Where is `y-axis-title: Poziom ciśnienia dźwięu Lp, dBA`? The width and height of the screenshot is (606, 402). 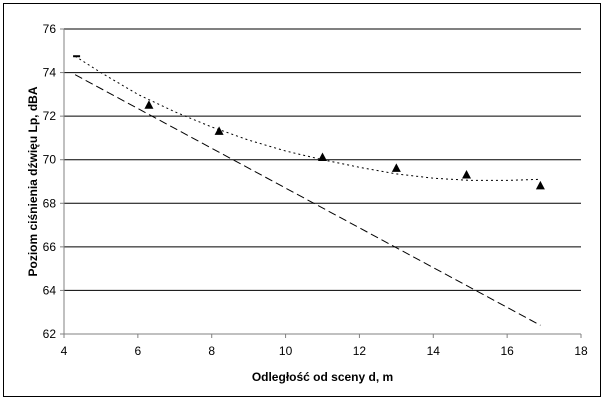 y-axis-title: Poziom ciśnienia dźwięu Lp, dBA is located at coordinates (33, 181).